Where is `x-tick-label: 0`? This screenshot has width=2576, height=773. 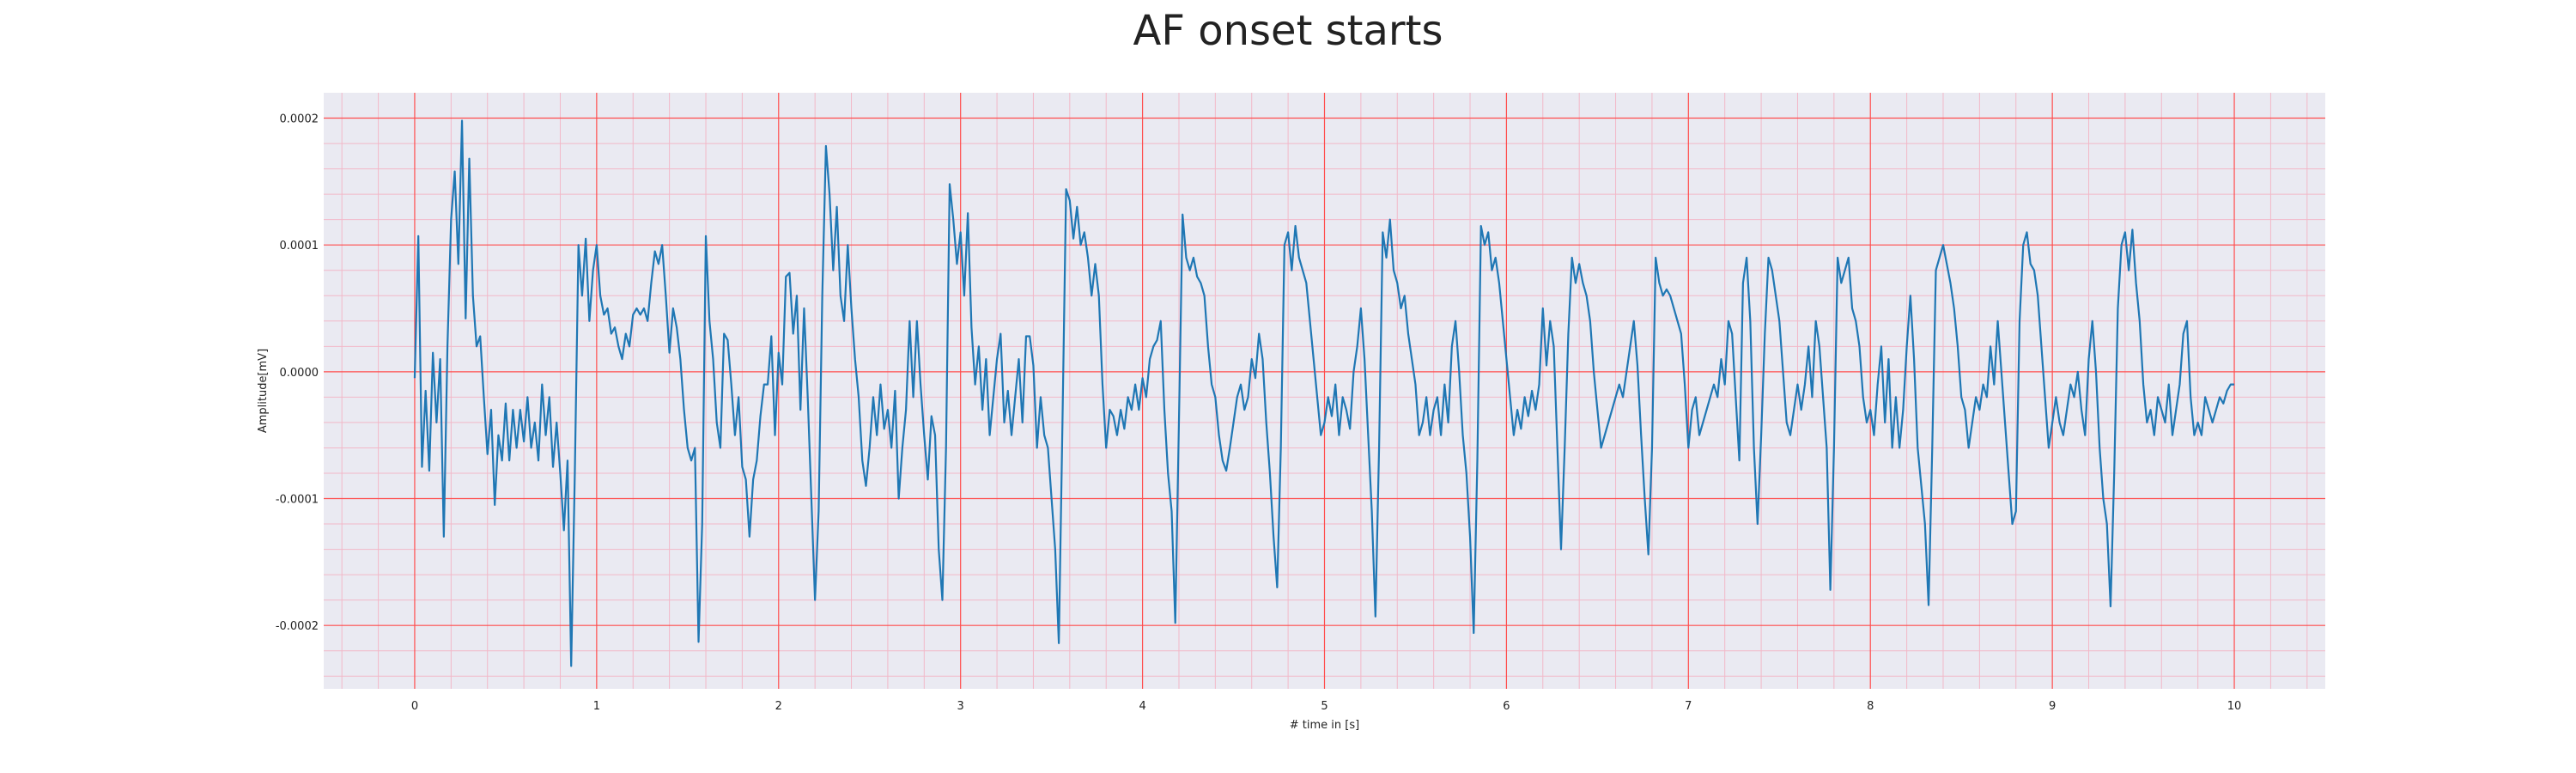
x-tick-label: 0 is located at coordinates (414, 706).